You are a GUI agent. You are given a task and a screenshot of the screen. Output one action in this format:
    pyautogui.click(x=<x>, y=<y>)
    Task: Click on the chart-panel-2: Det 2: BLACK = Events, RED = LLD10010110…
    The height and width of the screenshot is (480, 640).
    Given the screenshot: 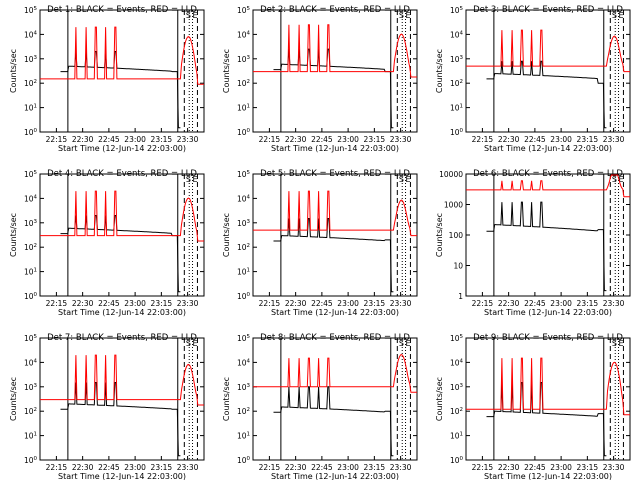 What is the action you would take?
    pyautogui.click(x=320, y=79)
    